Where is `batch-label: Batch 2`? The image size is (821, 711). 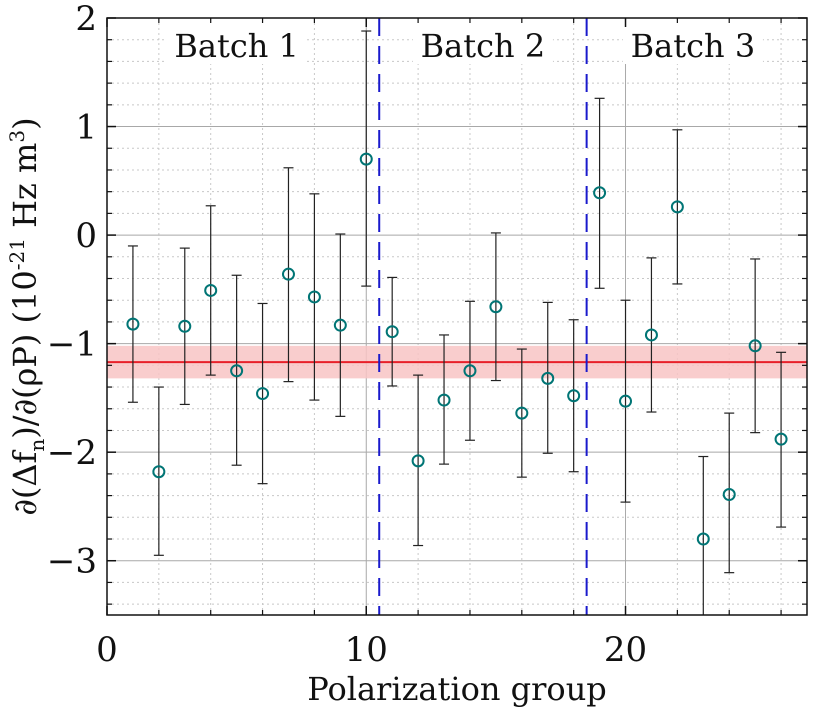
batch-label: Batch 2 is located at coordinates (483, 46).